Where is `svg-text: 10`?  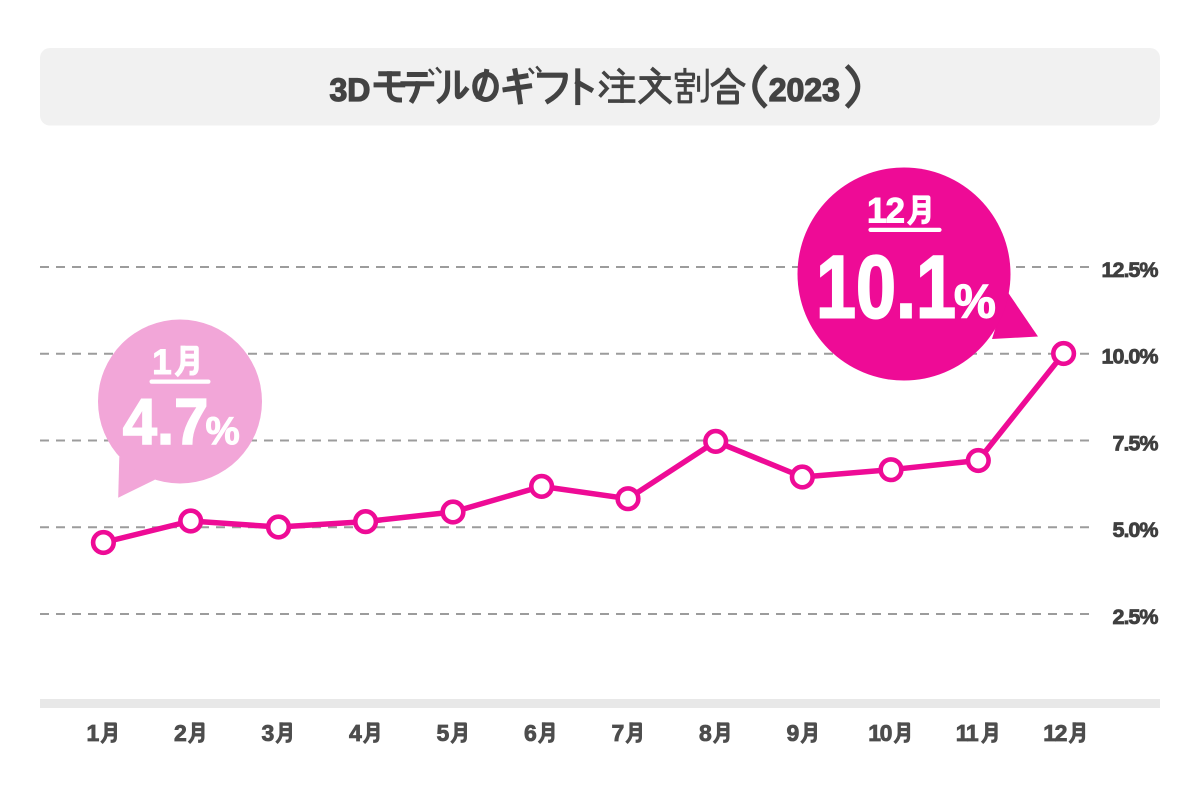 svg-text: 10 is located at coordinates (879, 733).